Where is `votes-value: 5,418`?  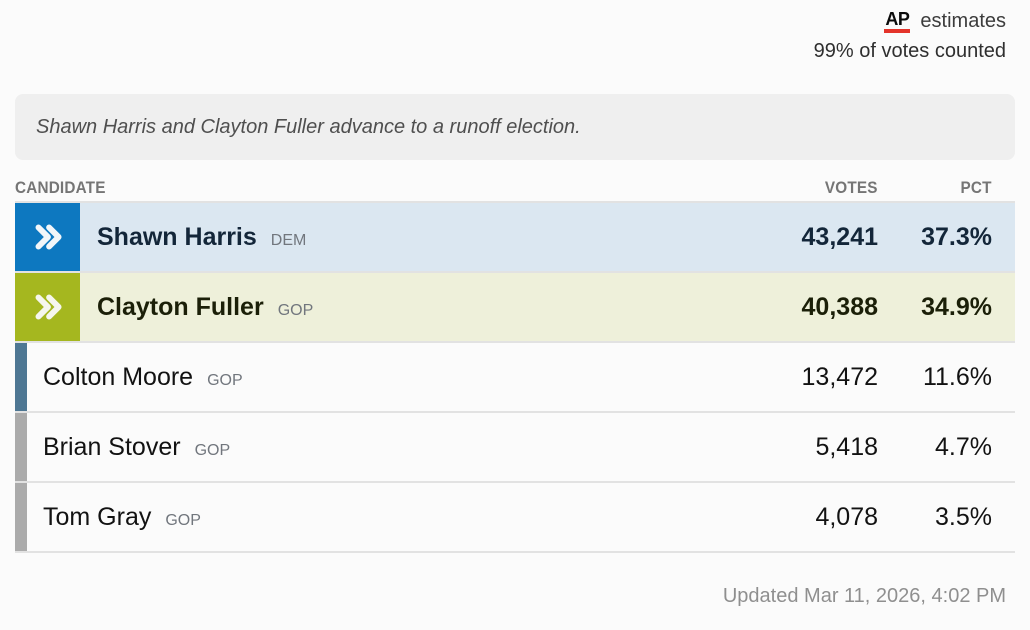 votes-value: 5,418 is located at coordinates (846, 446).